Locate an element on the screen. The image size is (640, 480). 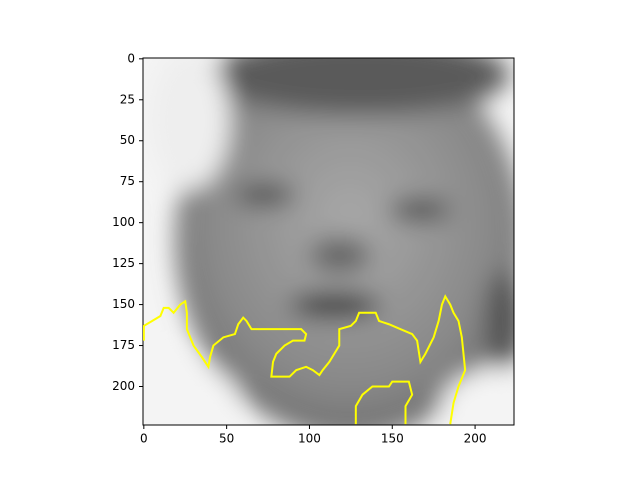
x-tick-label: 50 is located at coordinates (226, 439).